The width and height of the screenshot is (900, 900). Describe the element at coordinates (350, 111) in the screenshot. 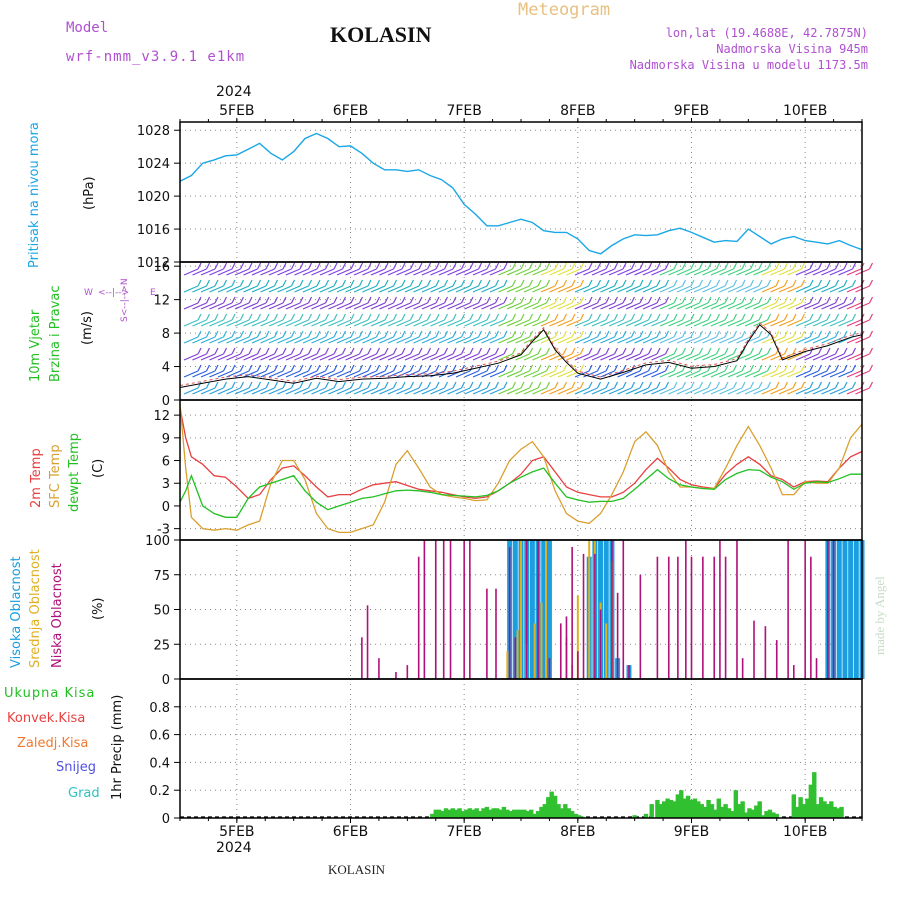

I see `x-tick-label-top: 6FEB` at that location.